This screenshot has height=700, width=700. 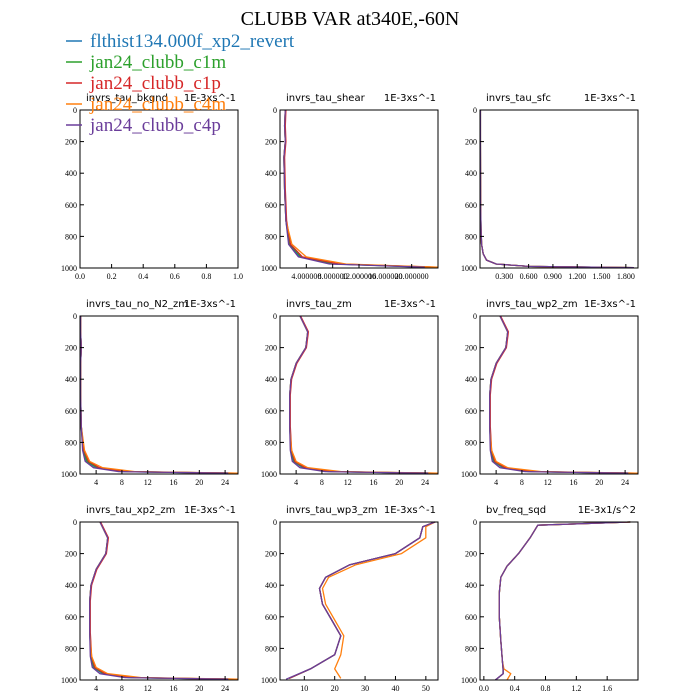 What do you see at coordinates (155, 125) in the screenshot?
I see `legend-label: jan24_clubb_c4p` at bounding box center [155, 125].